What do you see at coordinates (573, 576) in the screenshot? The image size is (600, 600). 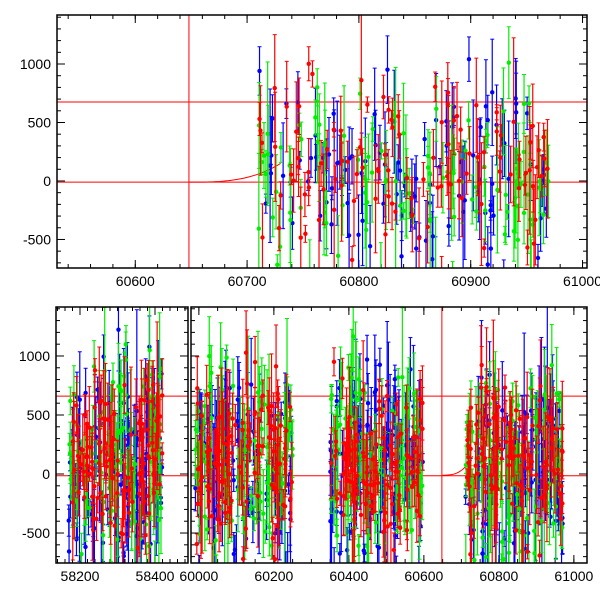 I see `x-tick-label: 61000` at bounding box center [573, 576].